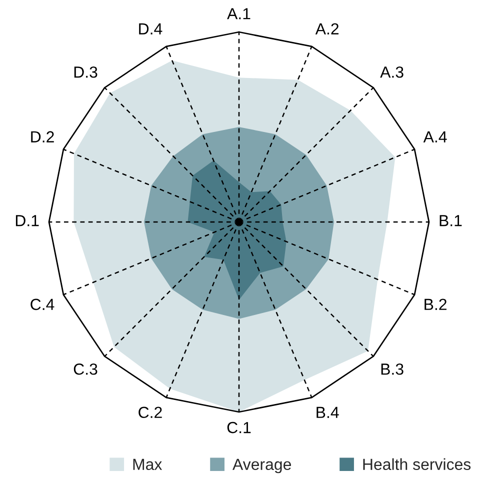 Image resolution: width=484 pixels, height=490 pixels. Describe the element at coordinates (239, 428) in the screenshot. I see `spoke-label: C.1` at that location.